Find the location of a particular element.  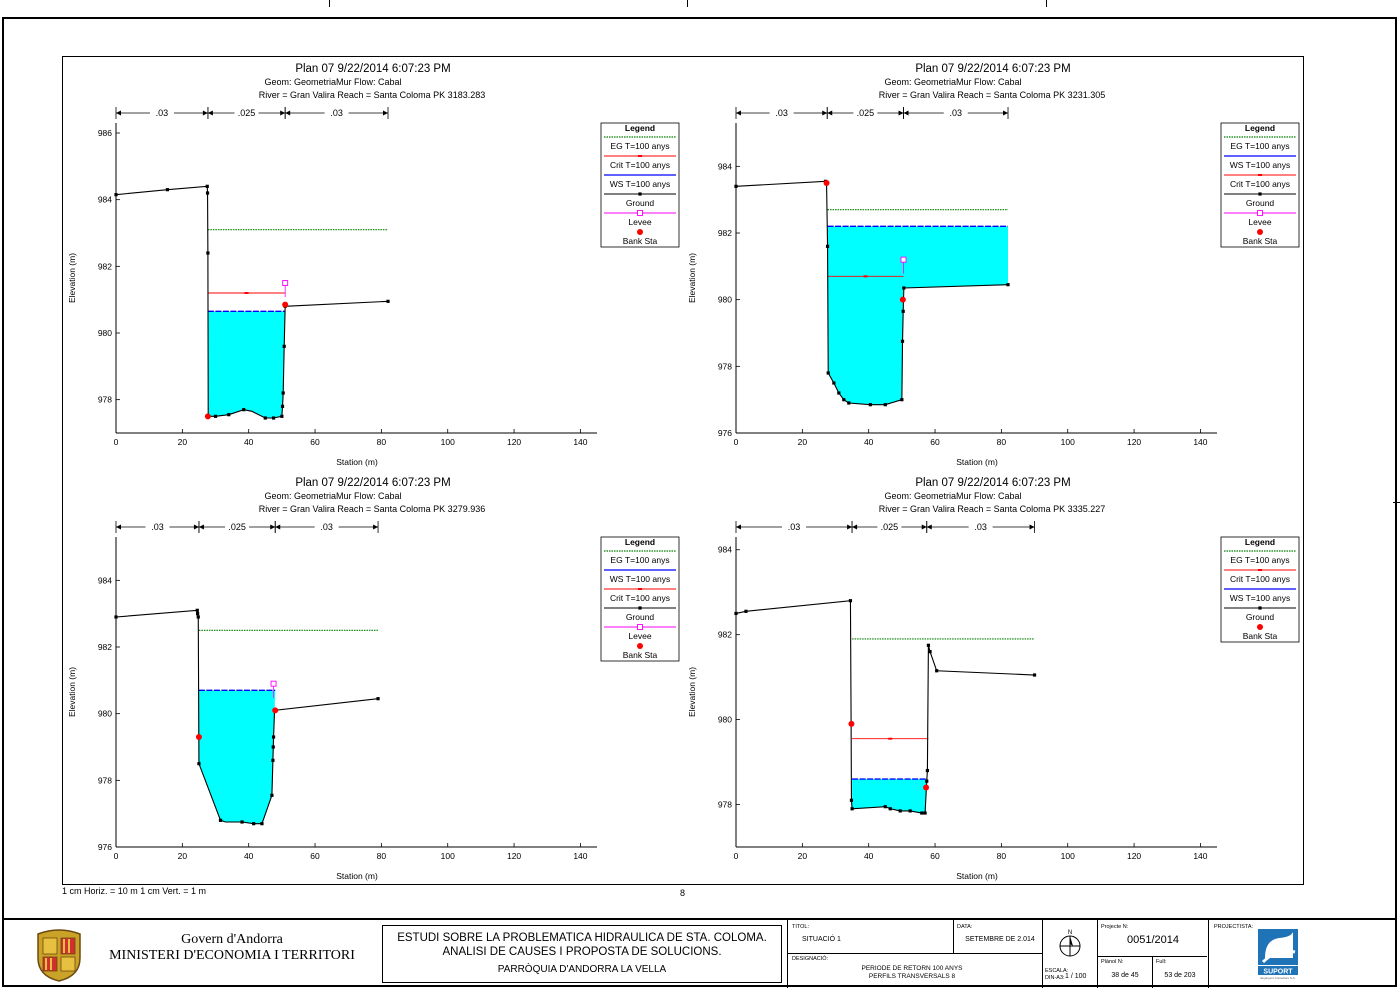

info-grid is located at coordinates (997, 954).